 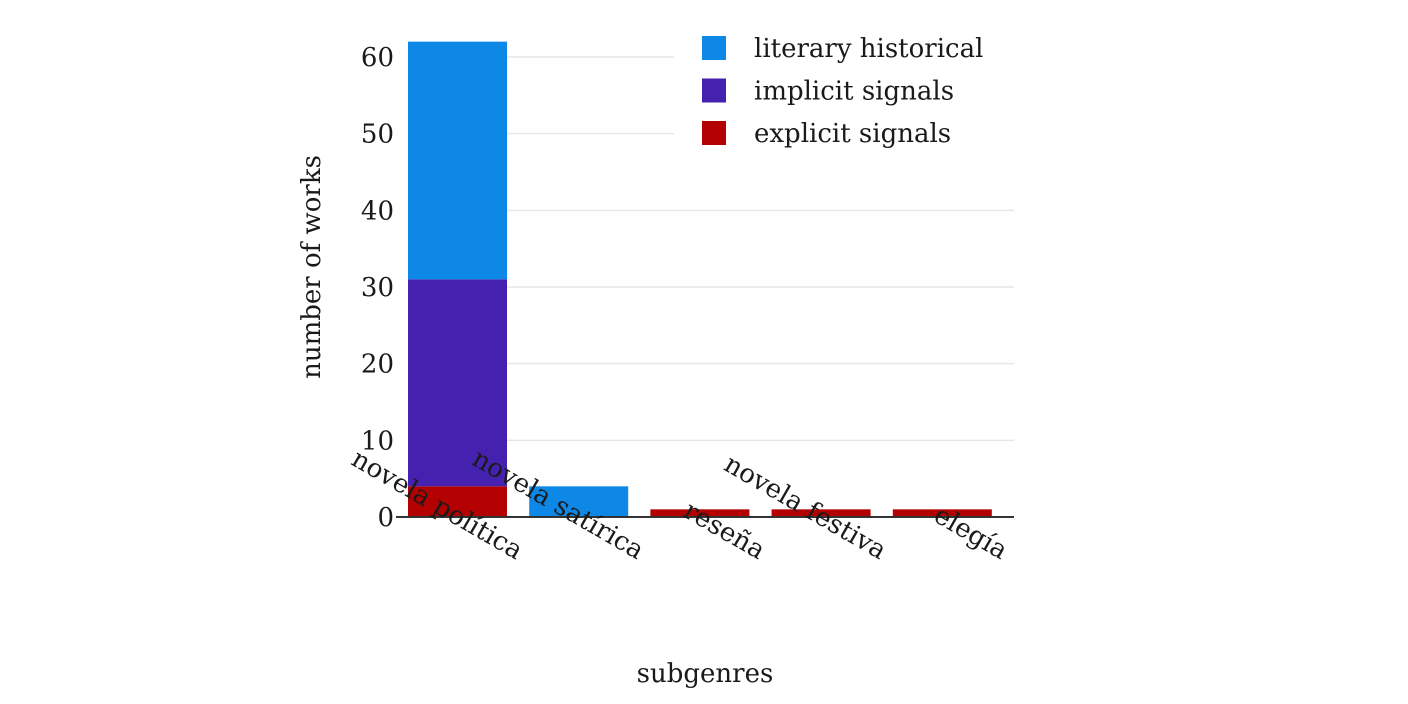 What do you see at coordinates (312, 267) in the screenshot?
I see `y-axis-title: number of works` at bounding box center [312, 267].